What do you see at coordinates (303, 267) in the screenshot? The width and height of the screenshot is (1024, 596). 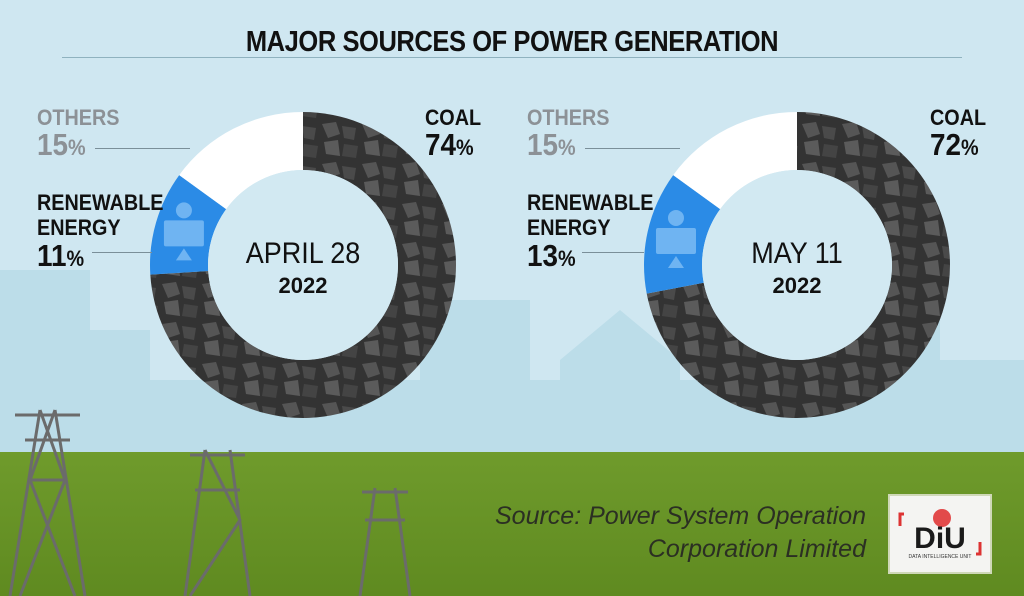 I see `center-label-april: APRIL 28 2022` at bounding box center [303, 267].